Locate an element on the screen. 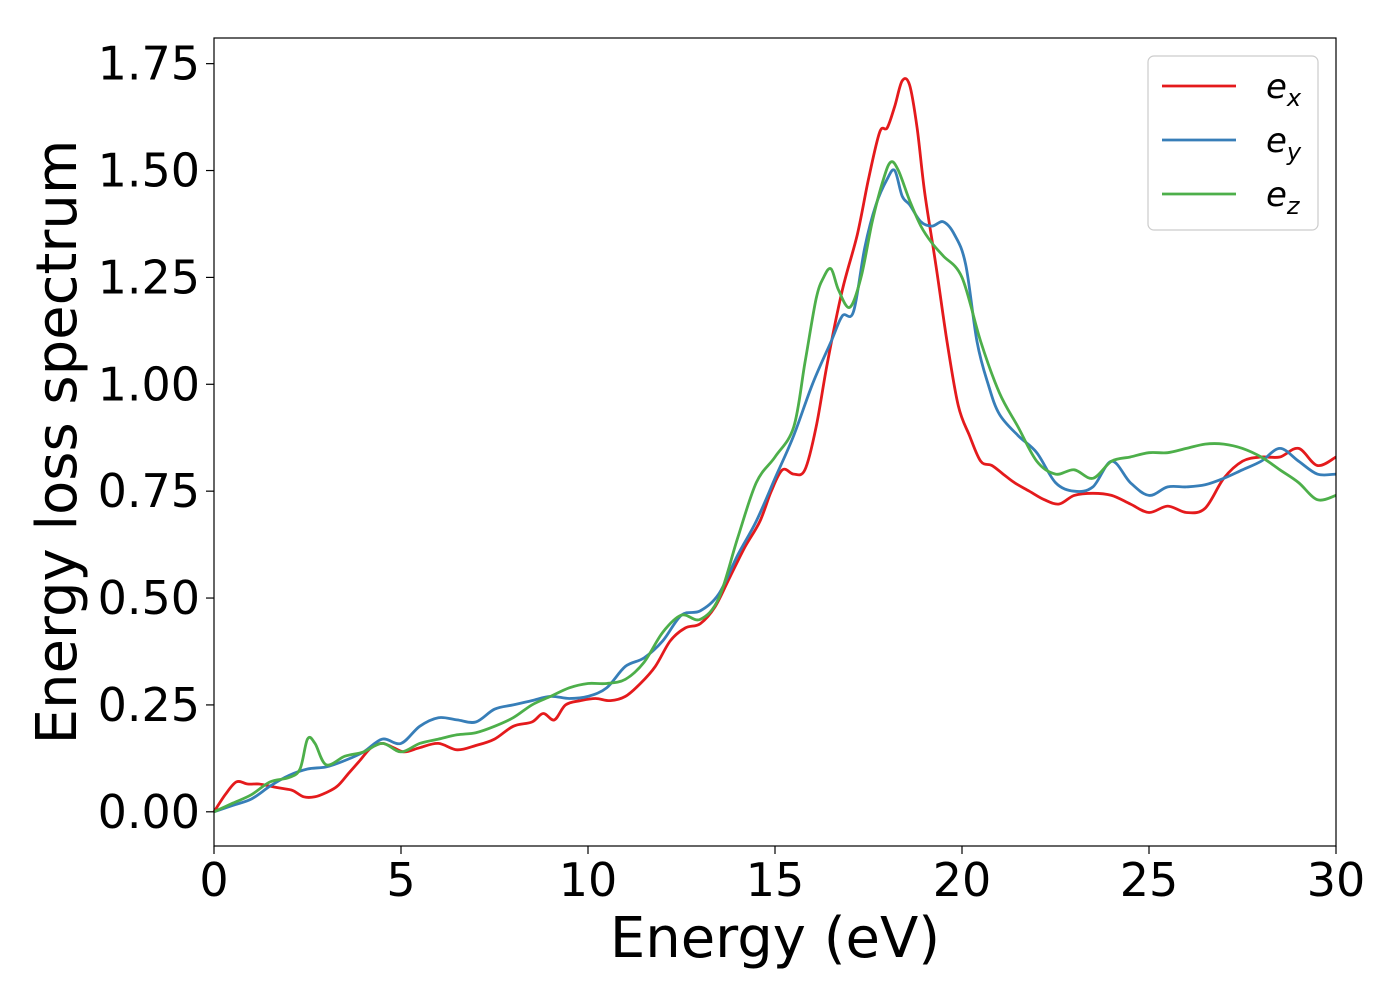 This screenshot has width=1400, height=1000. y-tick-label: 1.25 is located at coordinates (149, 277).